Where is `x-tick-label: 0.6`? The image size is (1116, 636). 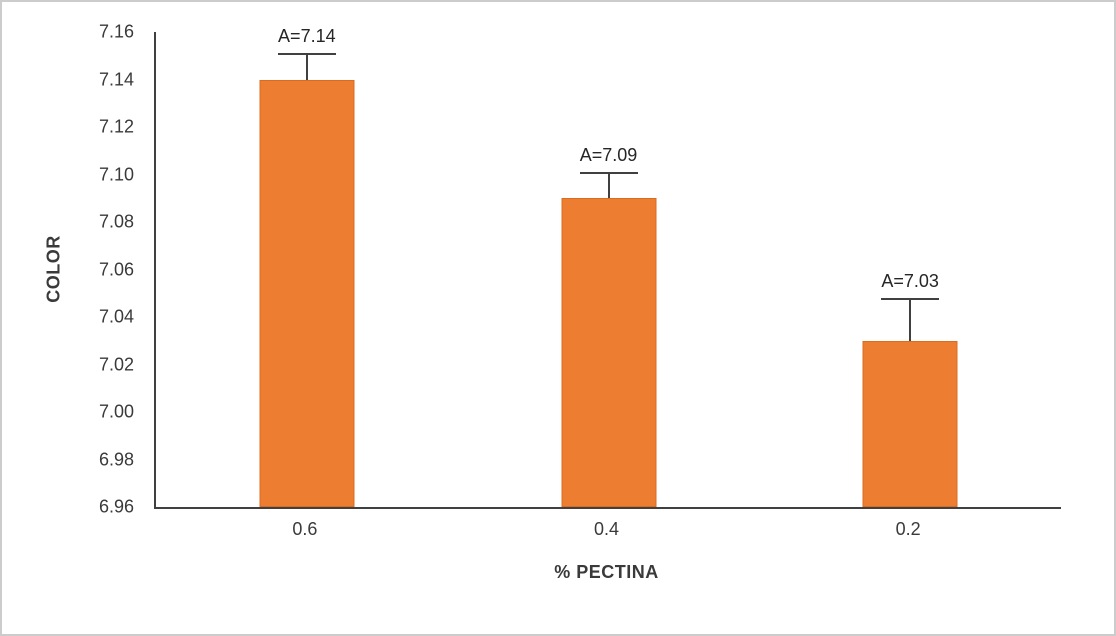 x-tick-label: 0.6 is located at coordinates (305, 529).